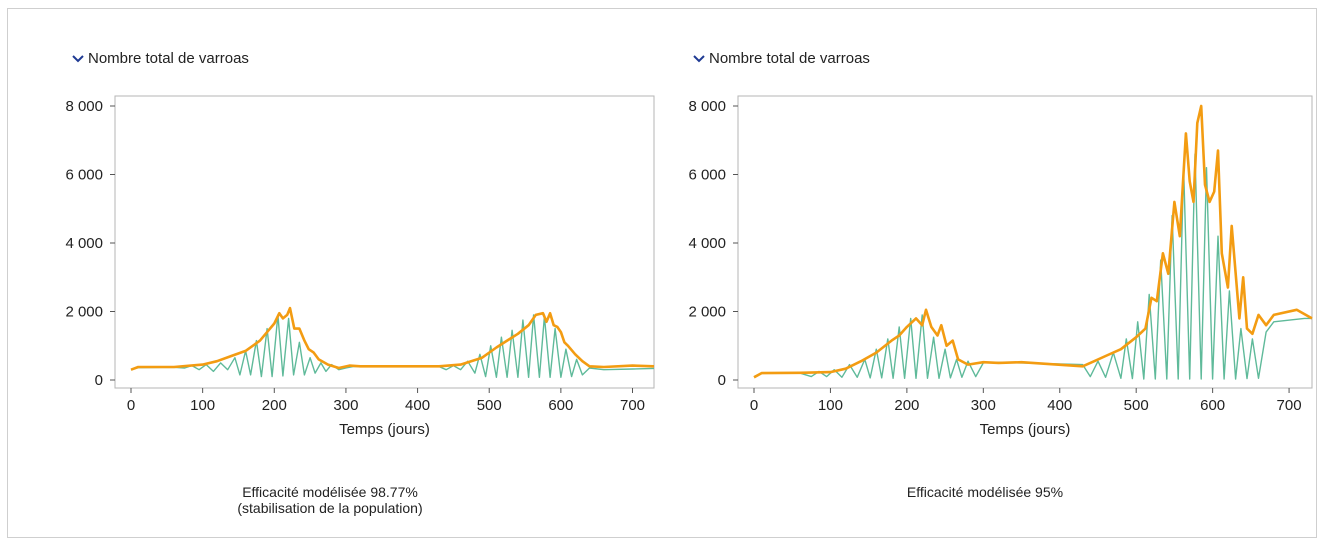  Describe the element at coordinates (330, 508) in the screenshot. I see `caption-line-2: (stabilisation de la population)` at that location.